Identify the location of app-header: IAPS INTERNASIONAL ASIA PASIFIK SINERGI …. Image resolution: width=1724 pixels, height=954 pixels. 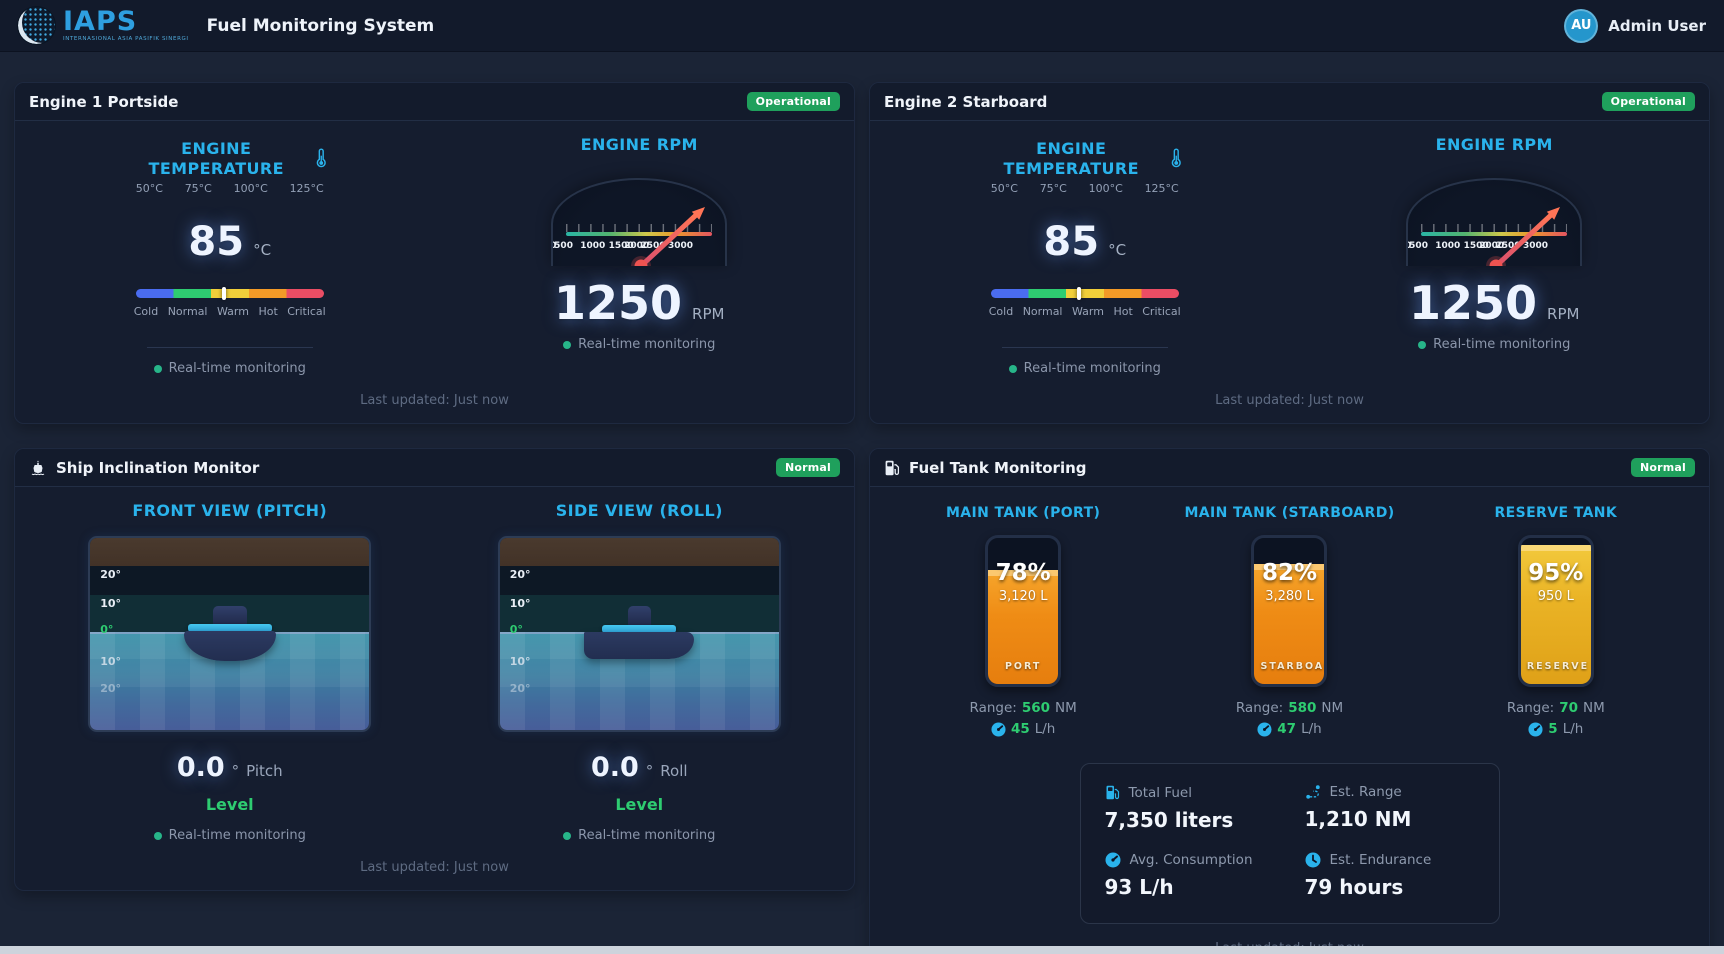
(862, 26).